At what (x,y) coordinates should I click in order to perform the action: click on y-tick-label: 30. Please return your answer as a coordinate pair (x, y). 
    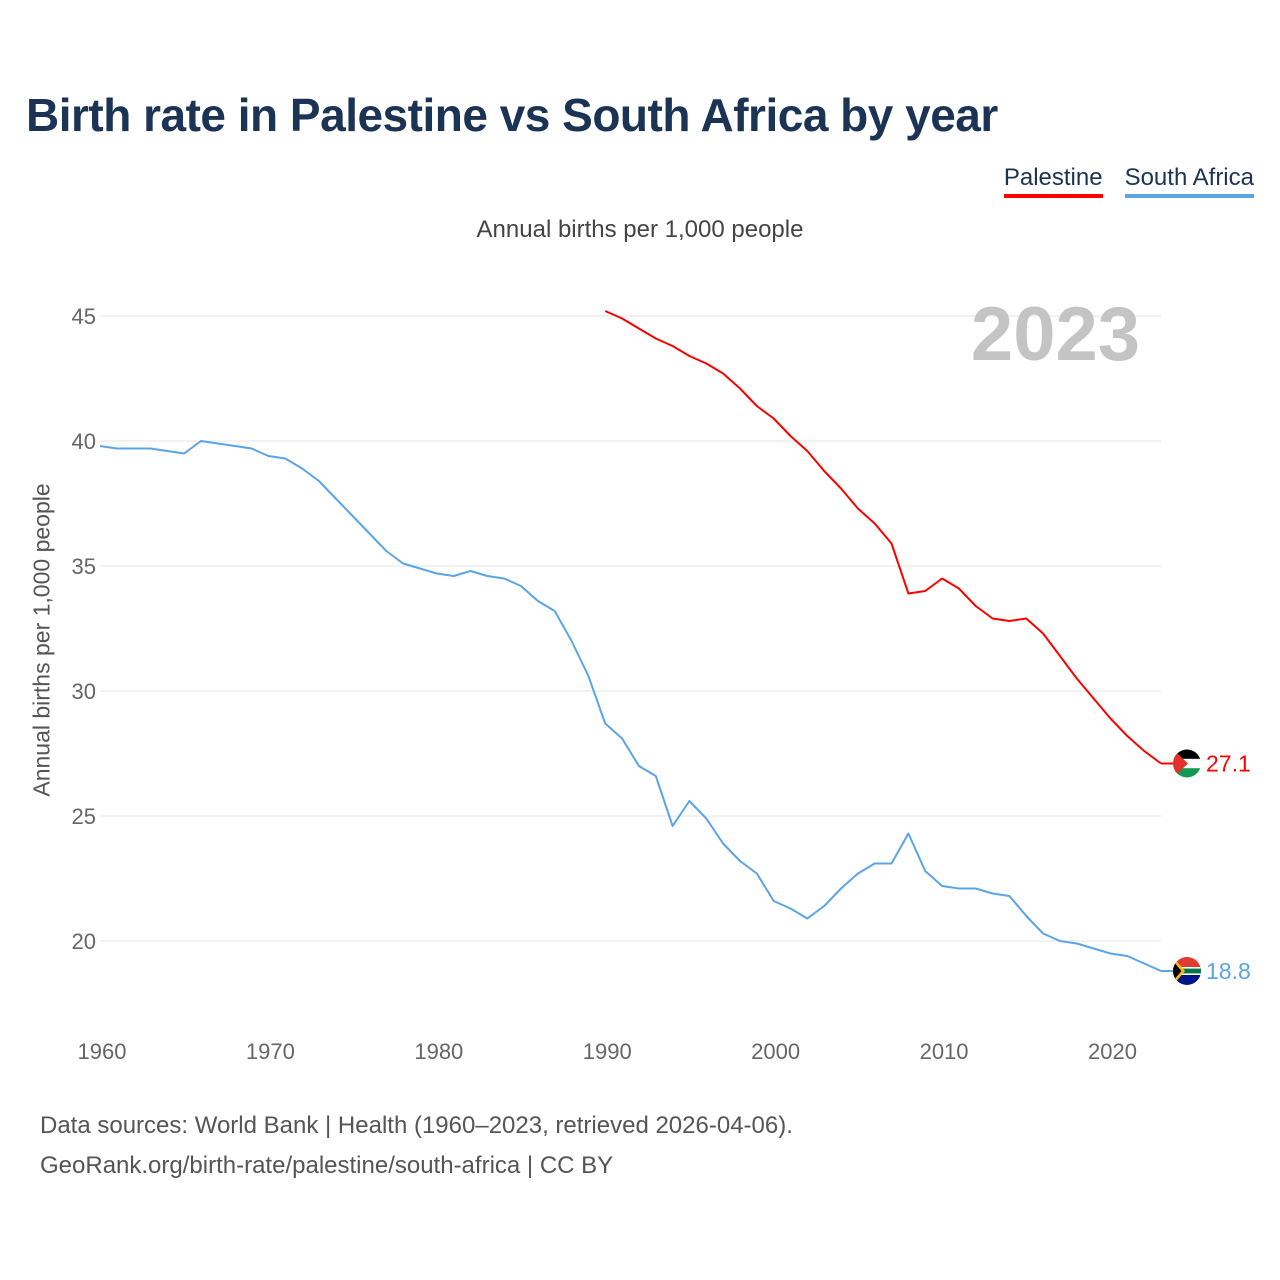
    Looking at the image, I should click on (84, 691).